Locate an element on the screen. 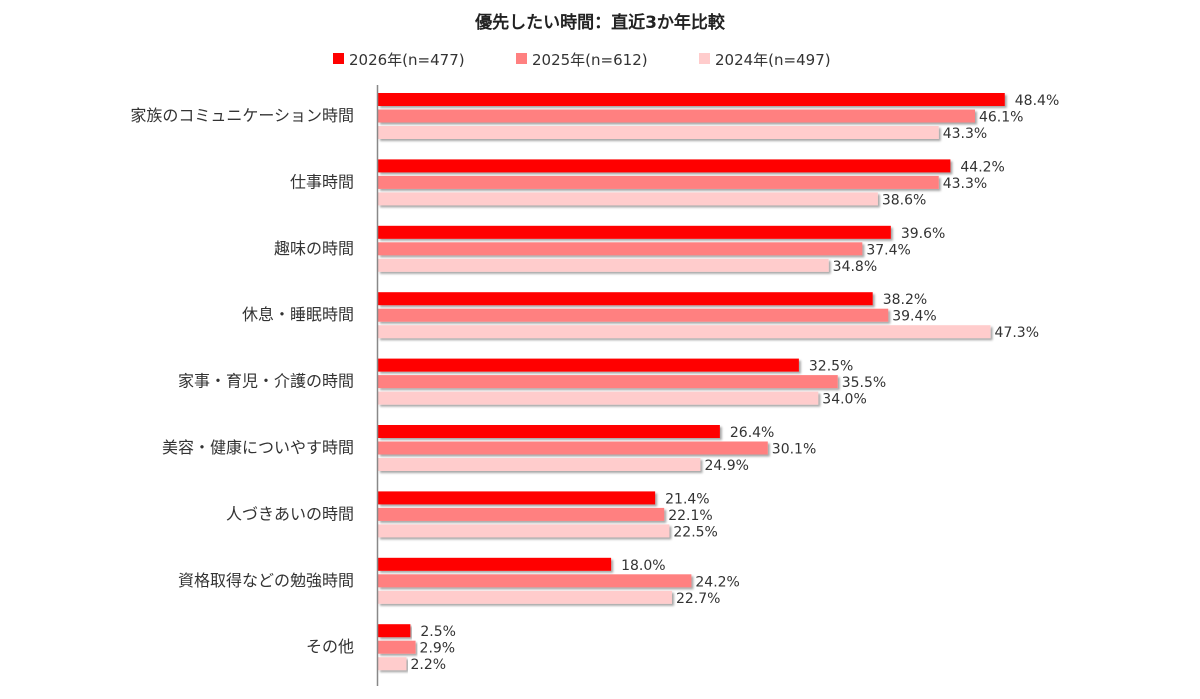  data-label: 34.0% is located at coordinates (844, 400).